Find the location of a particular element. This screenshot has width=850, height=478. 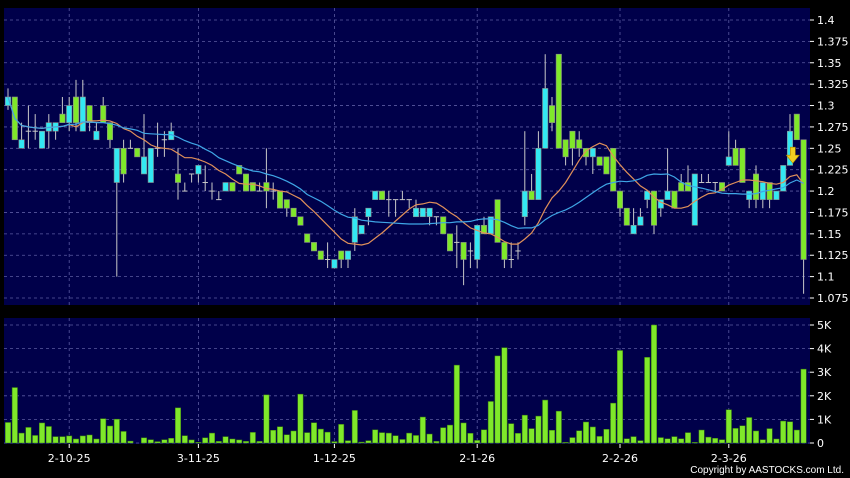

down-arrow-icon is located at coordinates (792, 155).